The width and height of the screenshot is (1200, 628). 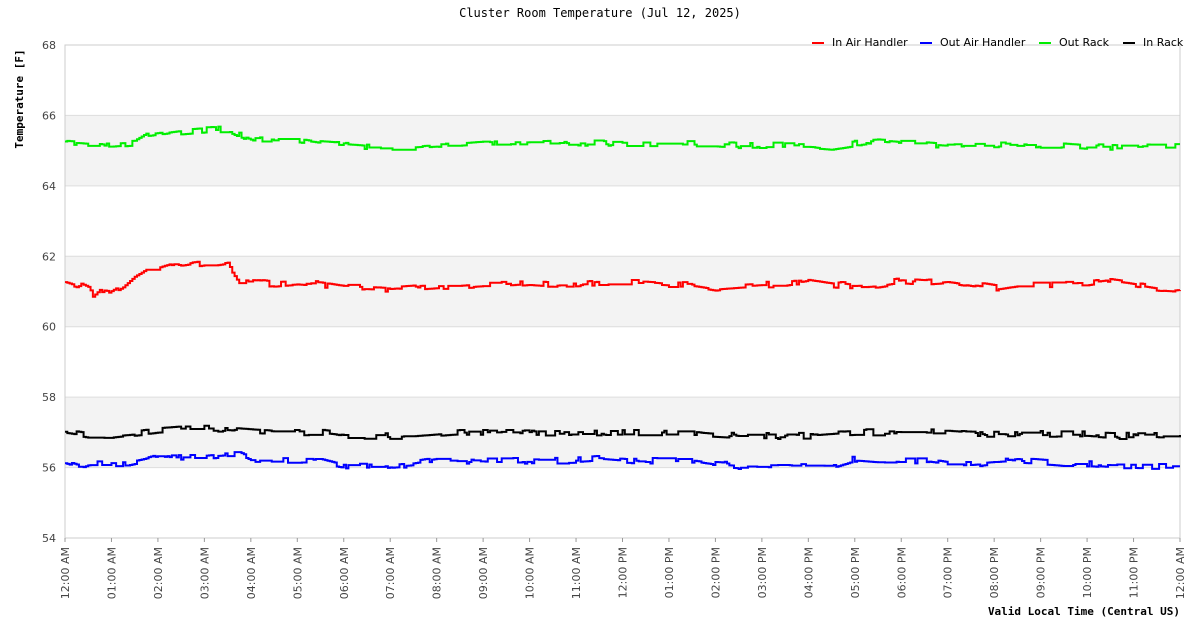 I want to click on x-tick-label: 07:00 PM, so click(x=948, y=572).